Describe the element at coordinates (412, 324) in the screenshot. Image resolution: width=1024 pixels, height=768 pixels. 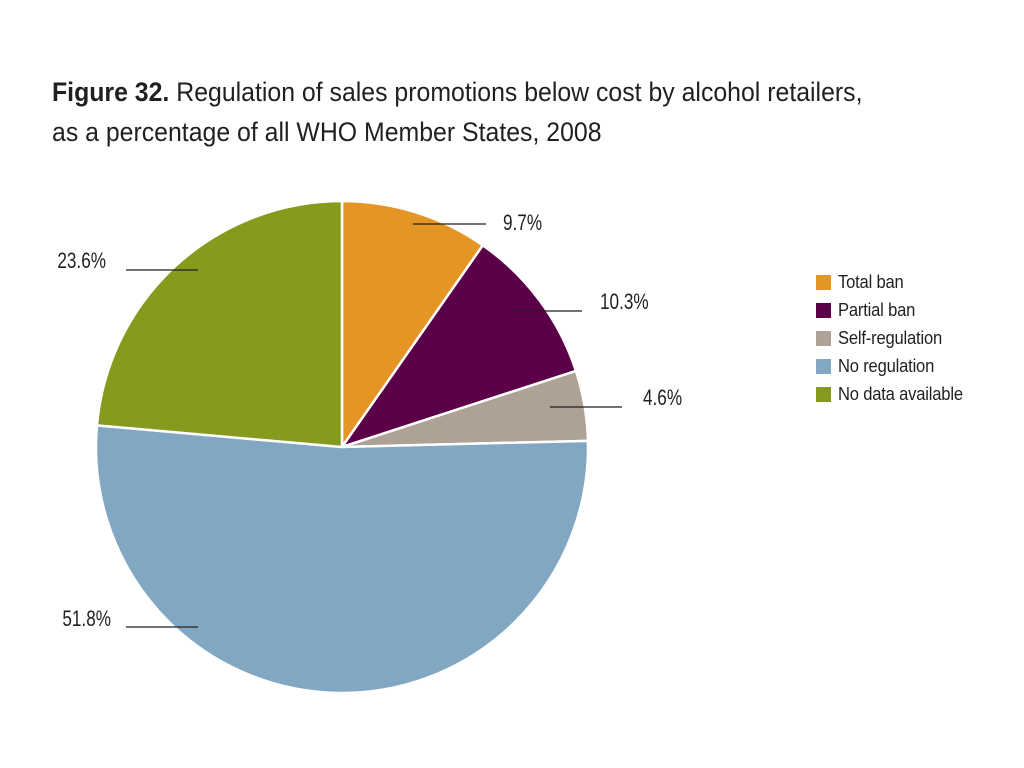
I see `pie-slice-total-ban` at that location.